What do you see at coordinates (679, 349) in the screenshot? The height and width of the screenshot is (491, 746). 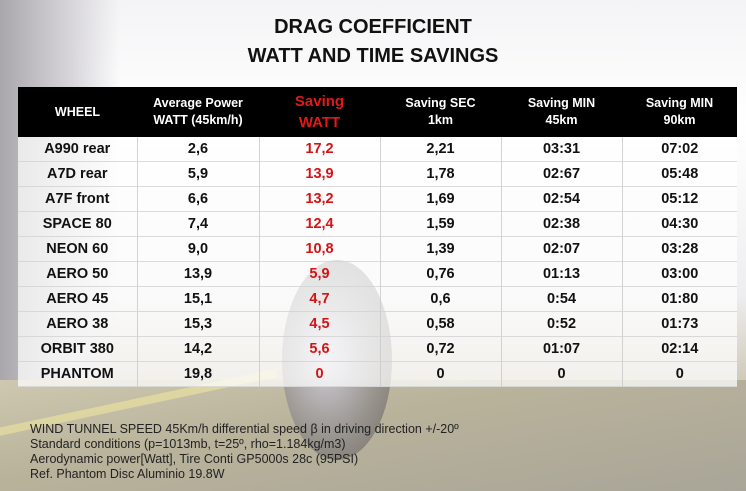 I see `value-cell: 02:14` at bounding box center [679, 349].